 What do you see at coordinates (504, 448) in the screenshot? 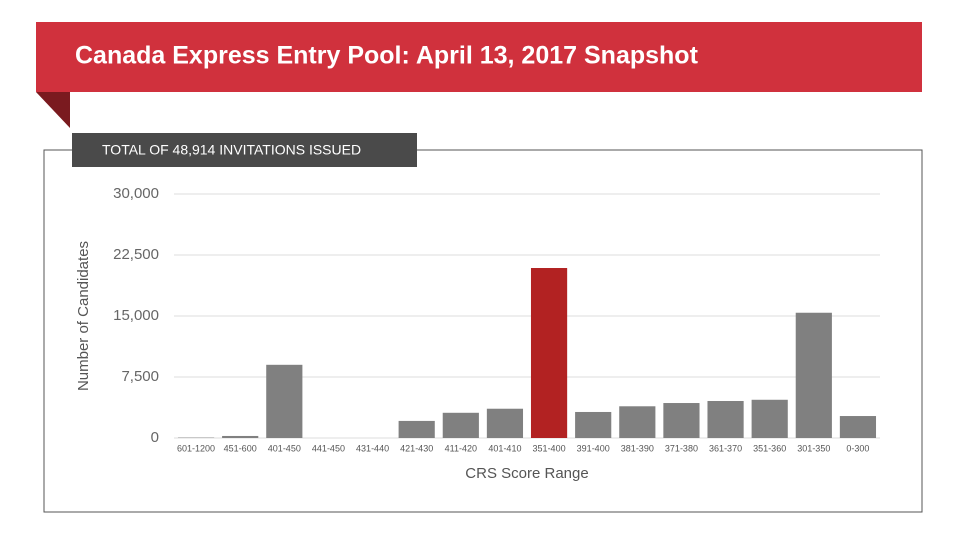
I see `x-tick-label: 401-410` at bounding box center [504, 448].